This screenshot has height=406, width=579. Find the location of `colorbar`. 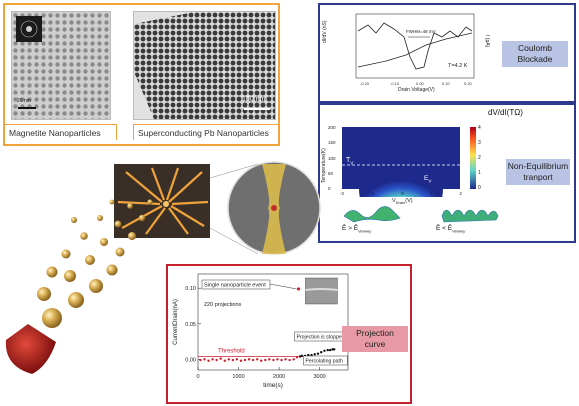

colorbar is located at coordinates (473, 158).